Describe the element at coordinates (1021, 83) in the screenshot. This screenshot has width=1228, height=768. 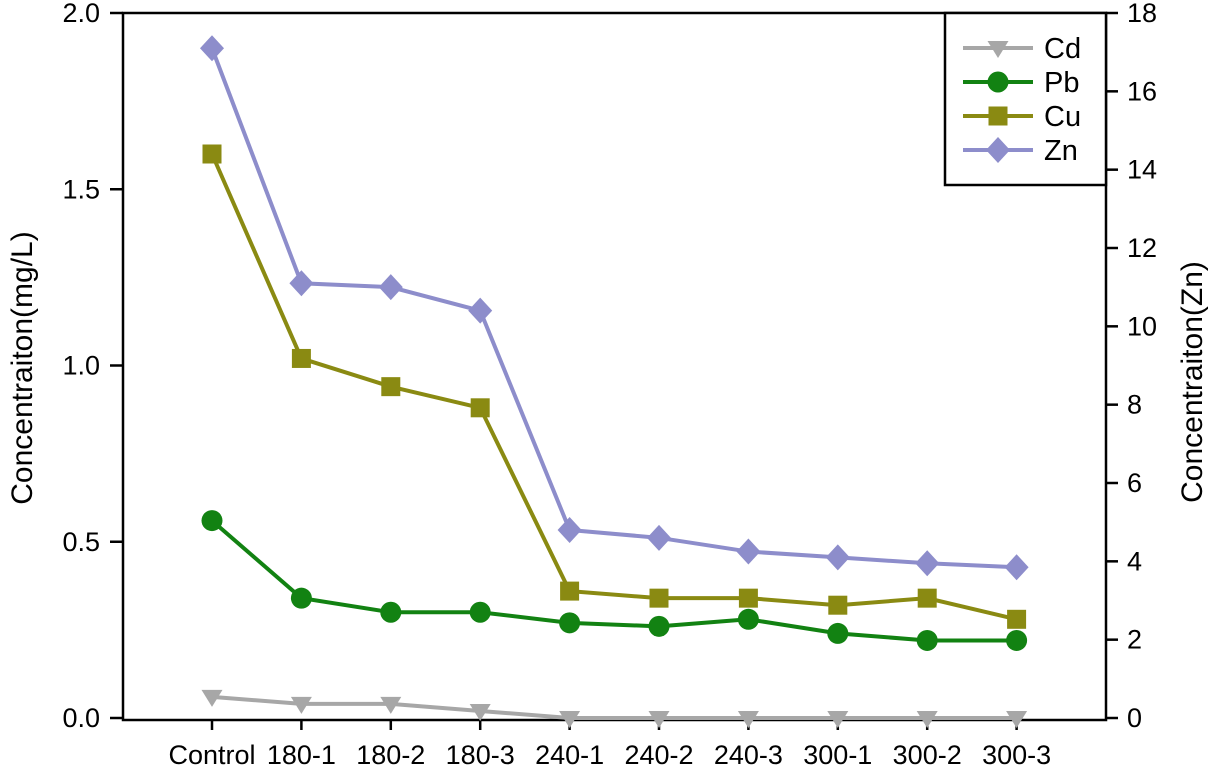
I see `legend-entry-pb: Pb` at that location.